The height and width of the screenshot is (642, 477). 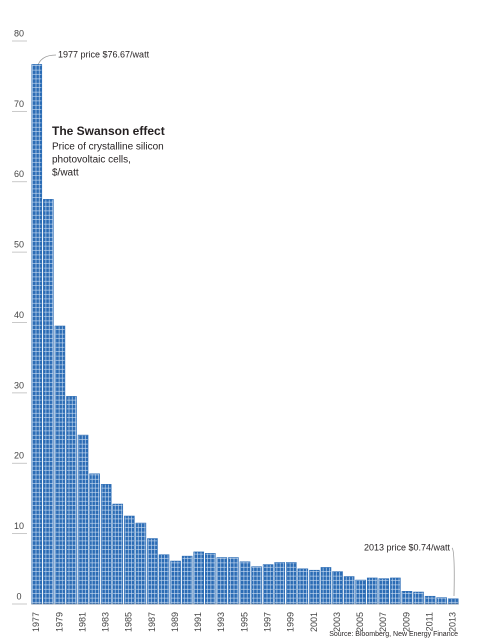 I want to click on source: Source: Bloomberg, New Energy Finance, so click(x=393, y=634).